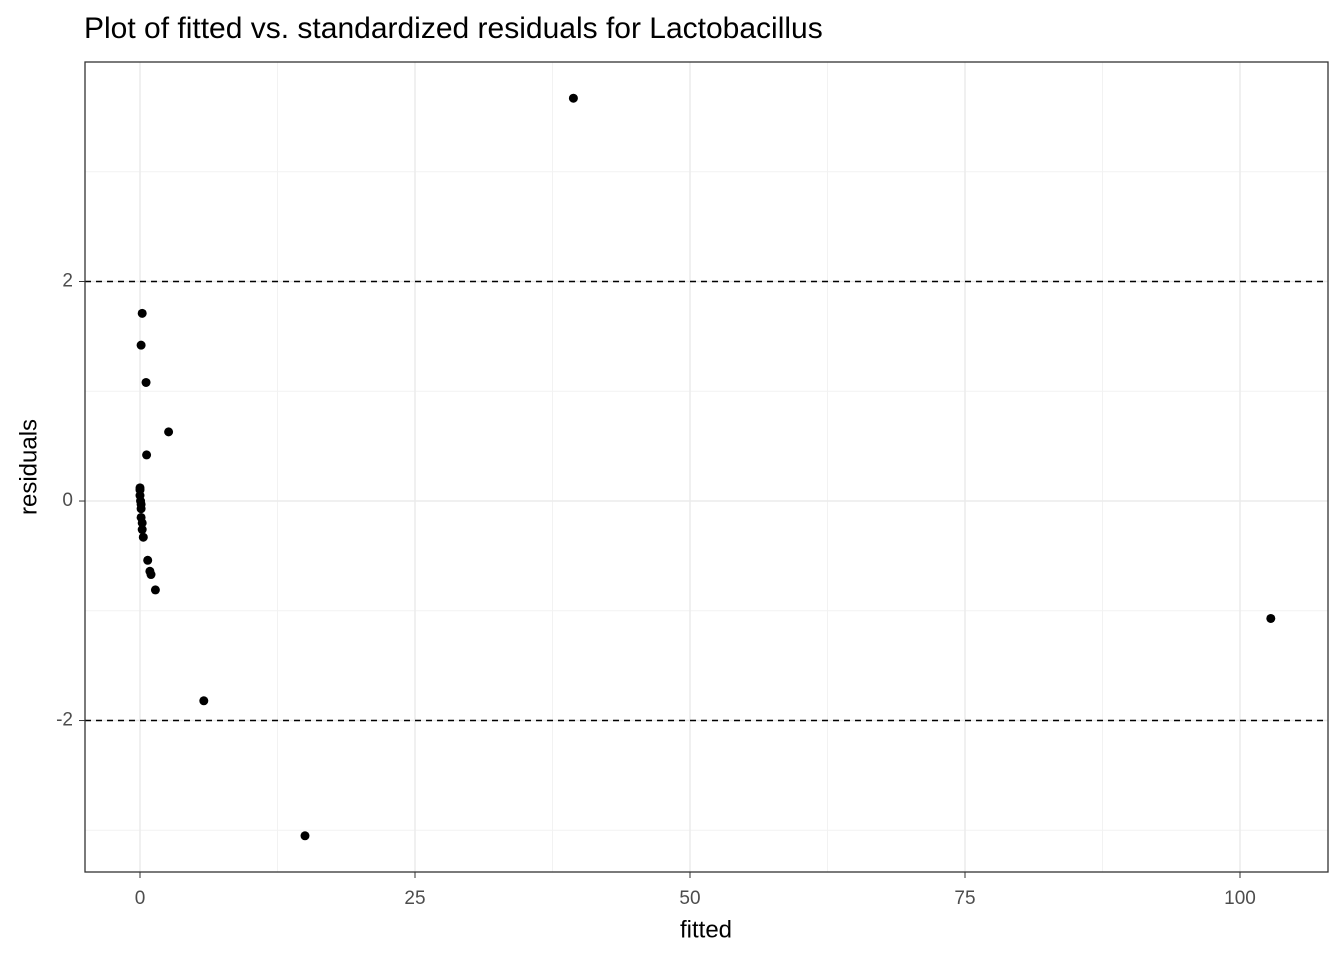 Image resolution: width=1344 pixels, height=960 pixels. Describe the element at coordinates (28, 467) in the screenshot. I see `y-axis-label: residuals` at that location.